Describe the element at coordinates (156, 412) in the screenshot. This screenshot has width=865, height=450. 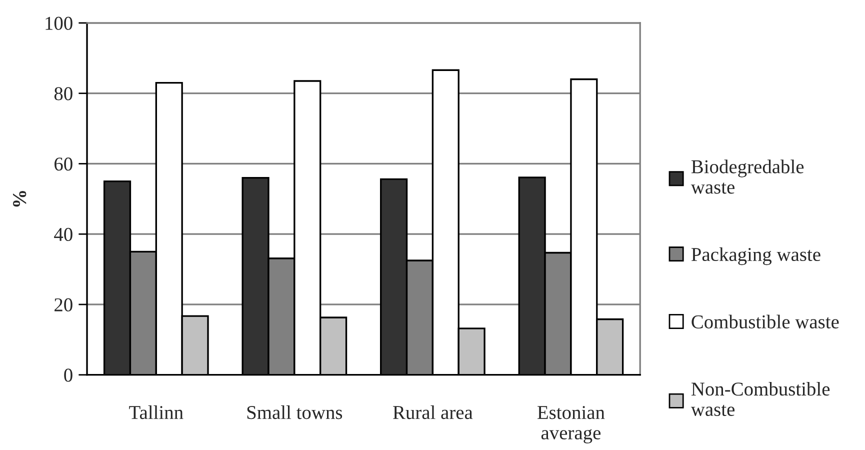
I see `x-tick-label: Tallinn` at that location.